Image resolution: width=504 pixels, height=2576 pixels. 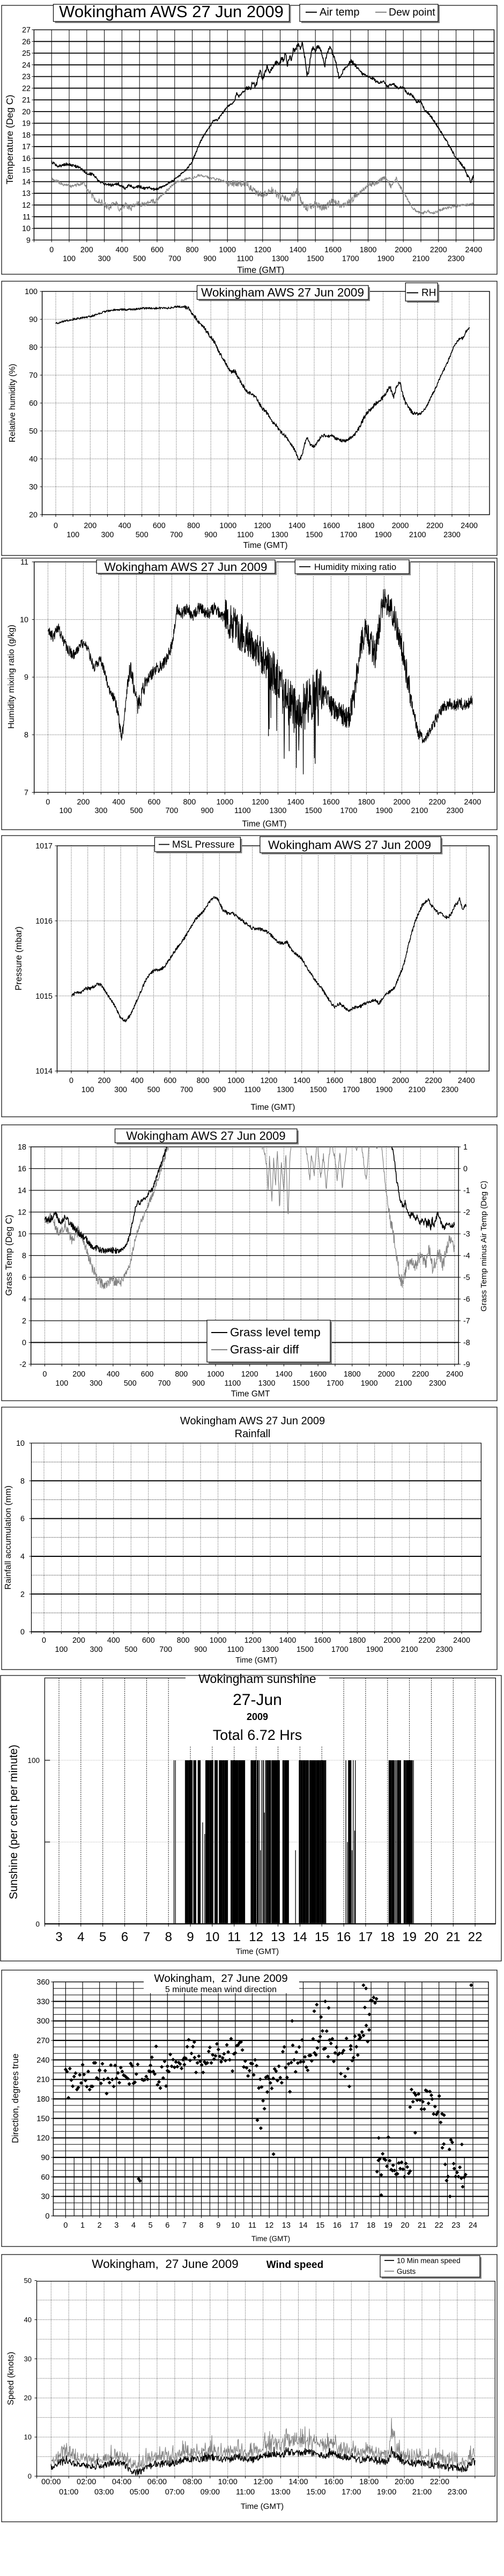 I want to click on svg-text: 800, so click(x=192, y=250).